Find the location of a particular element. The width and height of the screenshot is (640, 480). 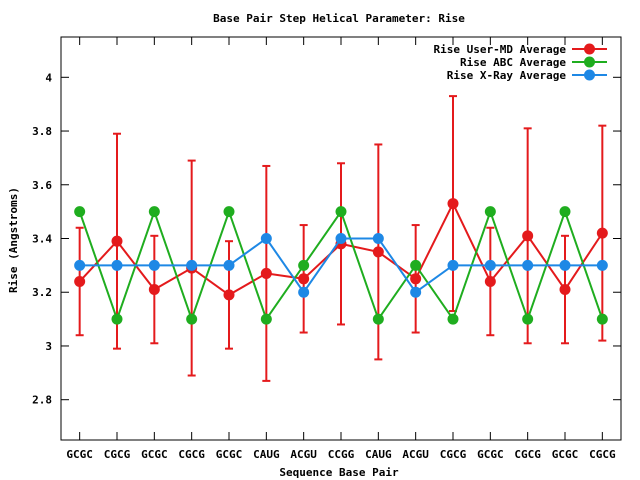

y-tick-label: 3.8 is located at coordinates (42, 131).